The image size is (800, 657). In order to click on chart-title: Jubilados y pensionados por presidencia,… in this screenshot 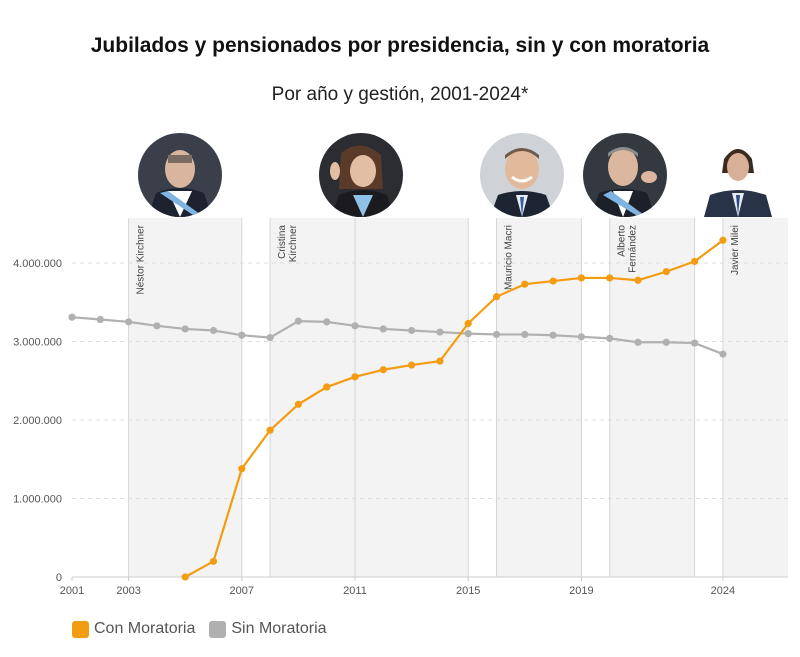, I will do `click(400, 45)`.